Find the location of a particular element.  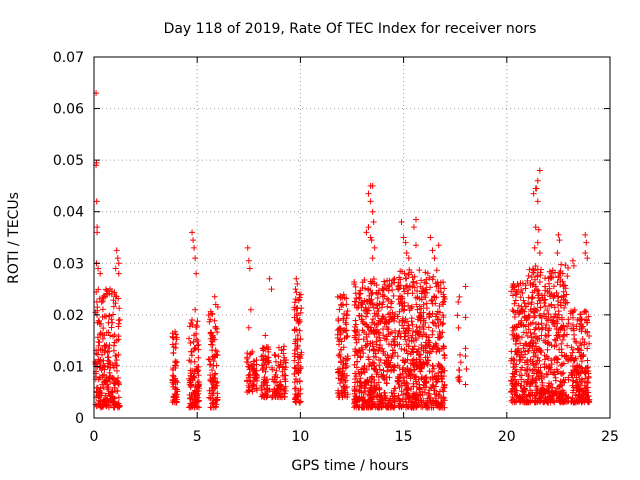

y-tick-label: 0.01 is located at coordinates (68, 367).